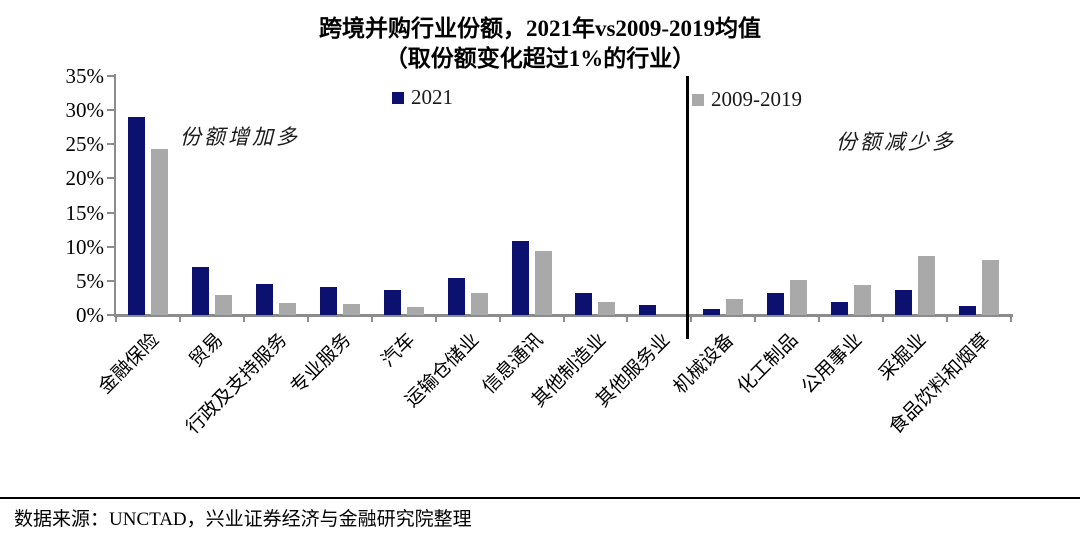  I want to click on legend-item-2009-2019: 2009-2019, so click(747, 99).